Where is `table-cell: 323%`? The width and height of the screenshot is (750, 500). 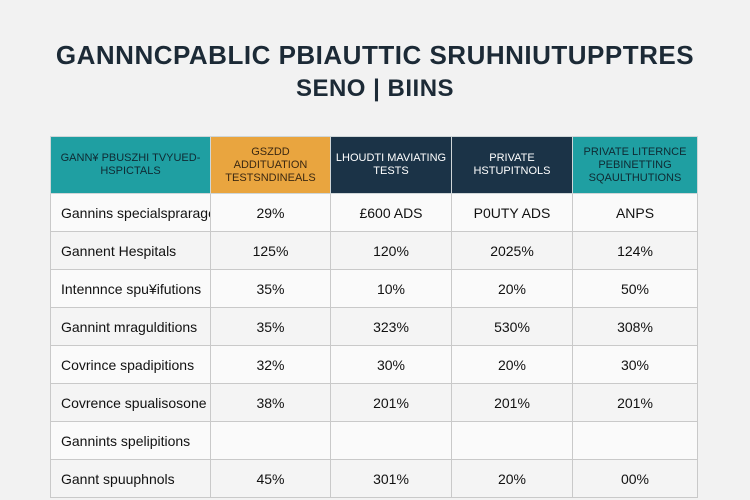 table-cell: 323% is located at coordinates (391, 326).